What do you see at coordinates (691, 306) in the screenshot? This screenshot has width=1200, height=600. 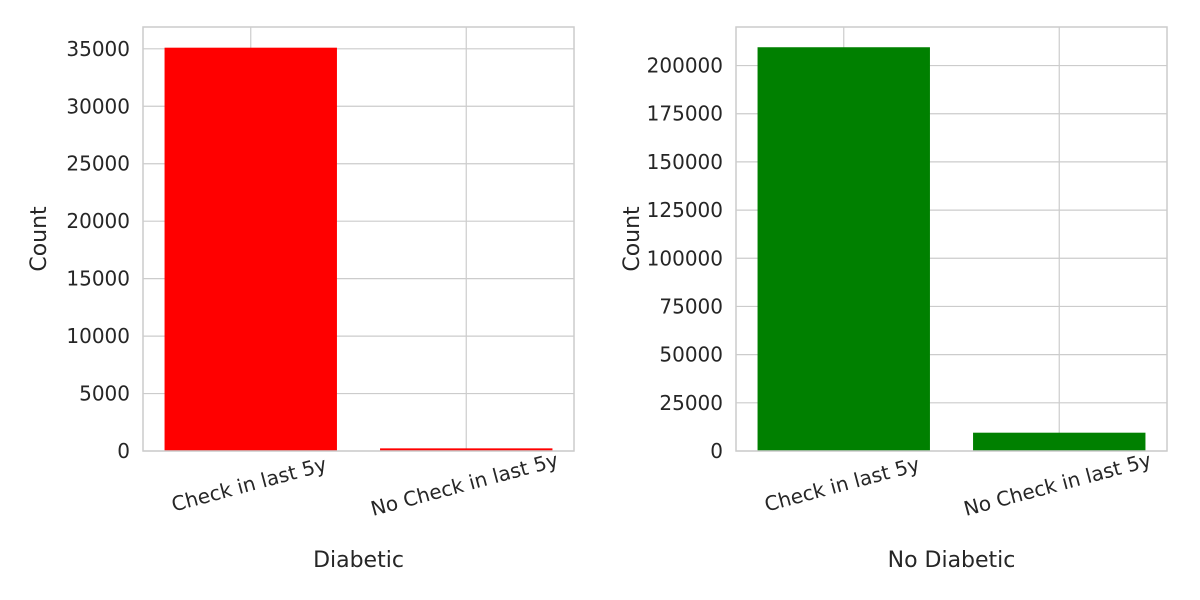 I see `chart-1-ytick-label-3: 75000` at bounding box center [691, 306].